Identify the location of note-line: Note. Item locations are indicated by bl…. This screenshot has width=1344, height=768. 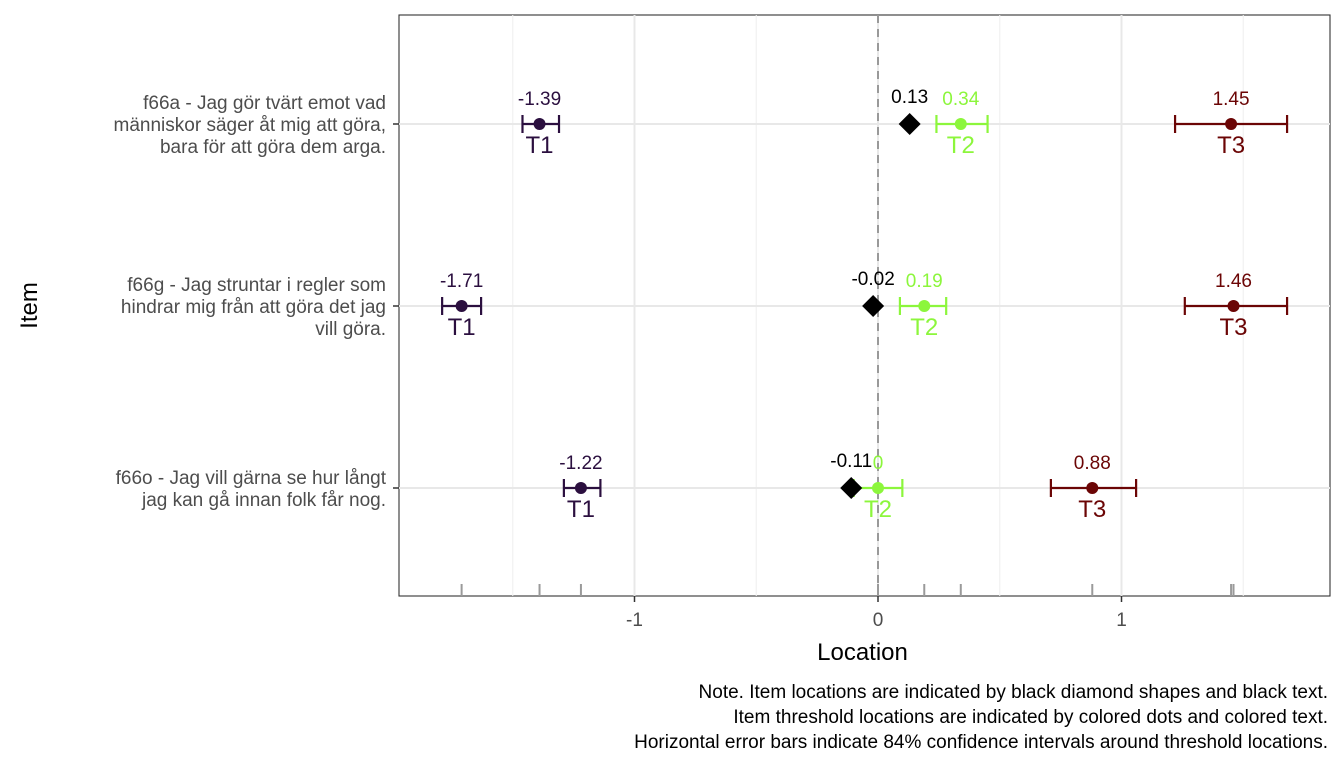
(1013, 692).